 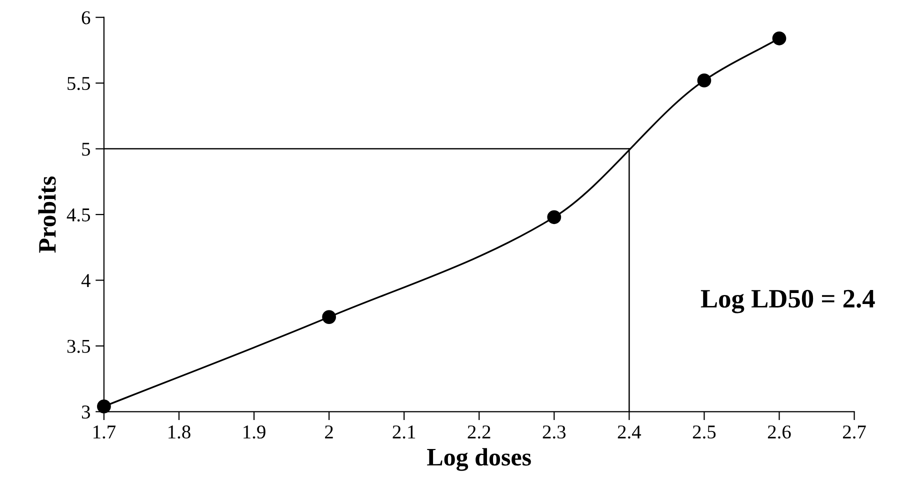 What do you see at coordinates (86, 149) in the screenshot?
I see `y-tick-label: 5` at bounding box center [86, 149].